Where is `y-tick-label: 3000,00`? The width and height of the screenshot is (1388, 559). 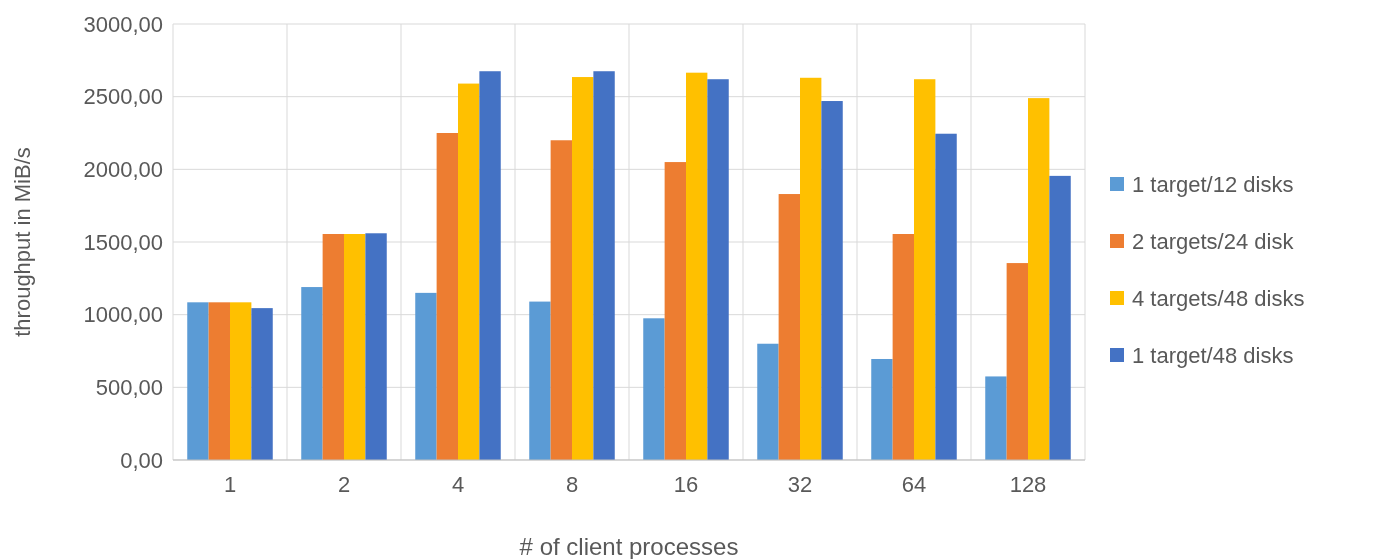
y-tick-label: 3000,00 is located at coordinates (123, 24).